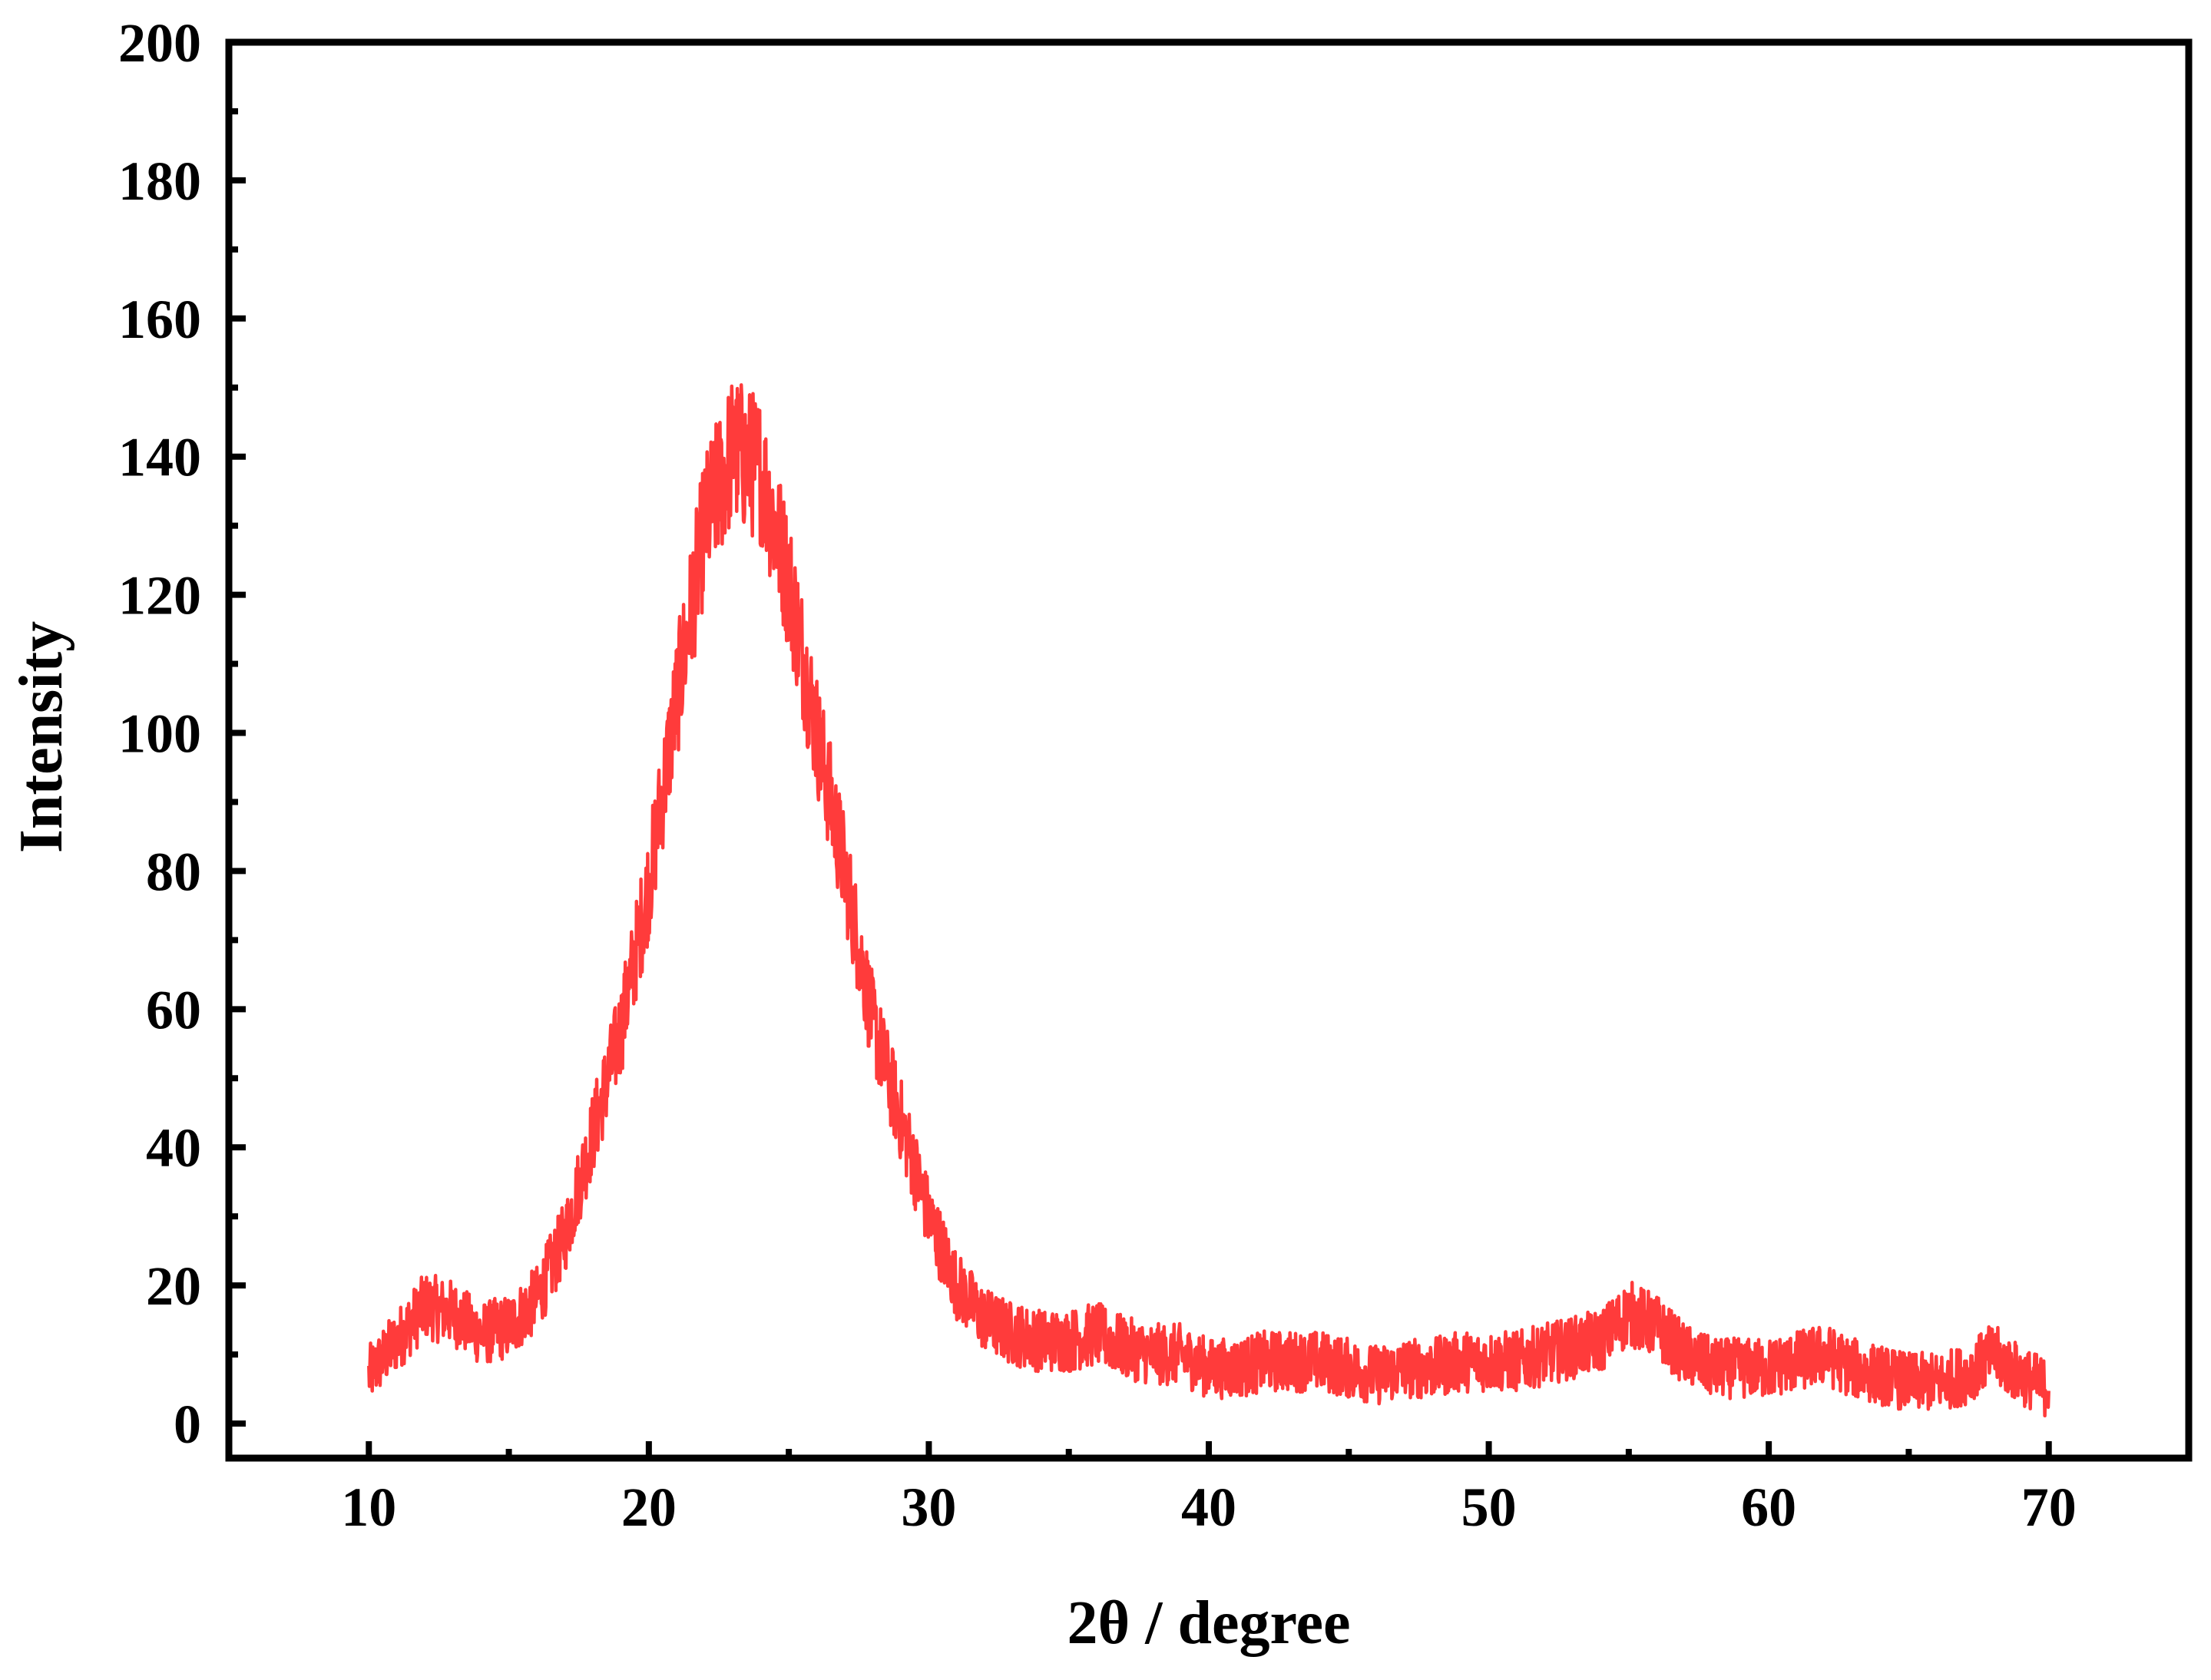 The height and width of the screenshot is (1680, 2211). Describe the element at coordinates (41, 737) in the screenshot. I see `y-axis-title: Intensity` at that location.